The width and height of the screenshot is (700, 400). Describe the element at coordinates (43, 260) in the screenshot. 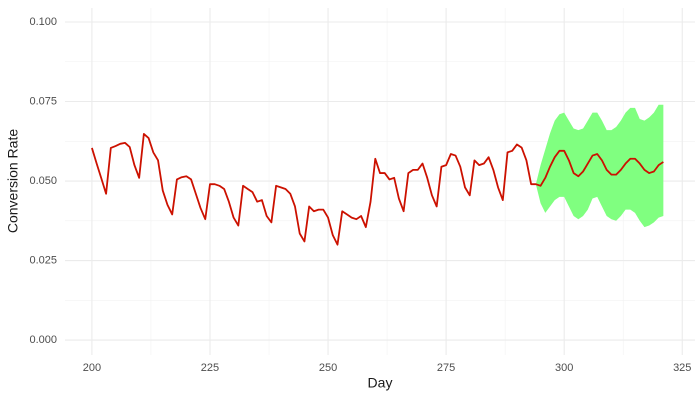

I see `y-tick-label: 0.025` at that location.